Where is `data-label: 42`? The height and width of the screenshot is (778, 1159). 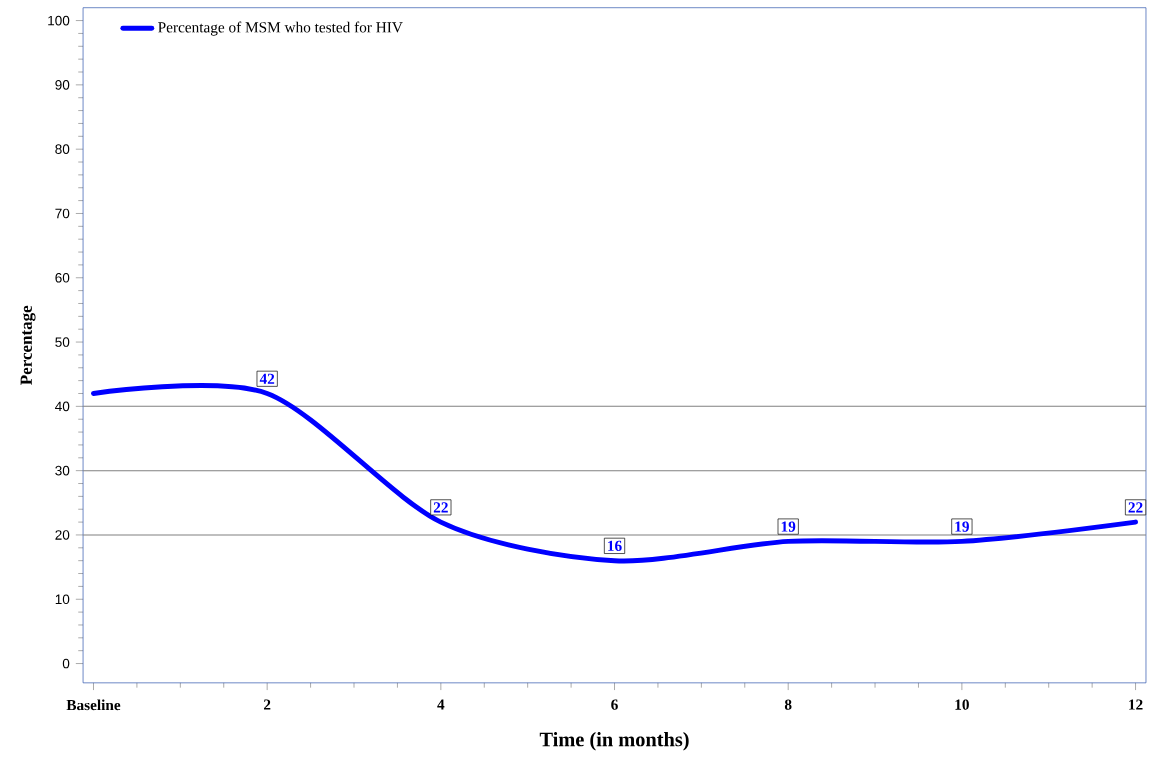
data-label: 42 is located at coordinates (267, 378).